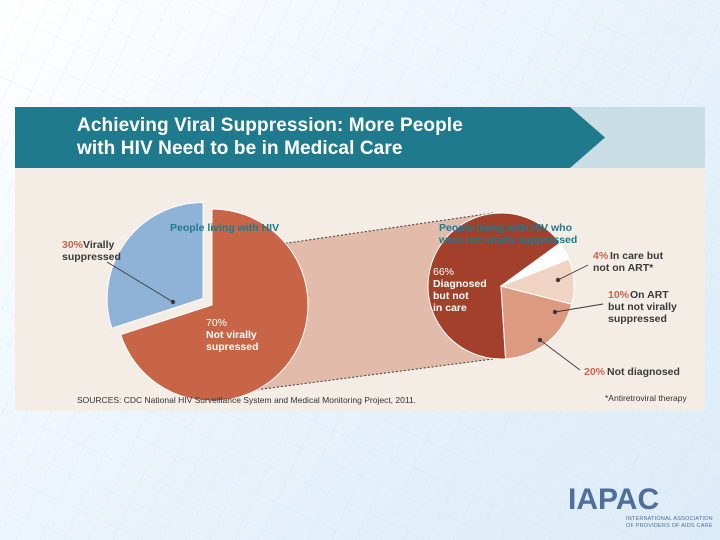 The image size is (720, 540). I want to click on chart-title-line-1: Achieving Viral Suppression: More People, so click(270, 125).